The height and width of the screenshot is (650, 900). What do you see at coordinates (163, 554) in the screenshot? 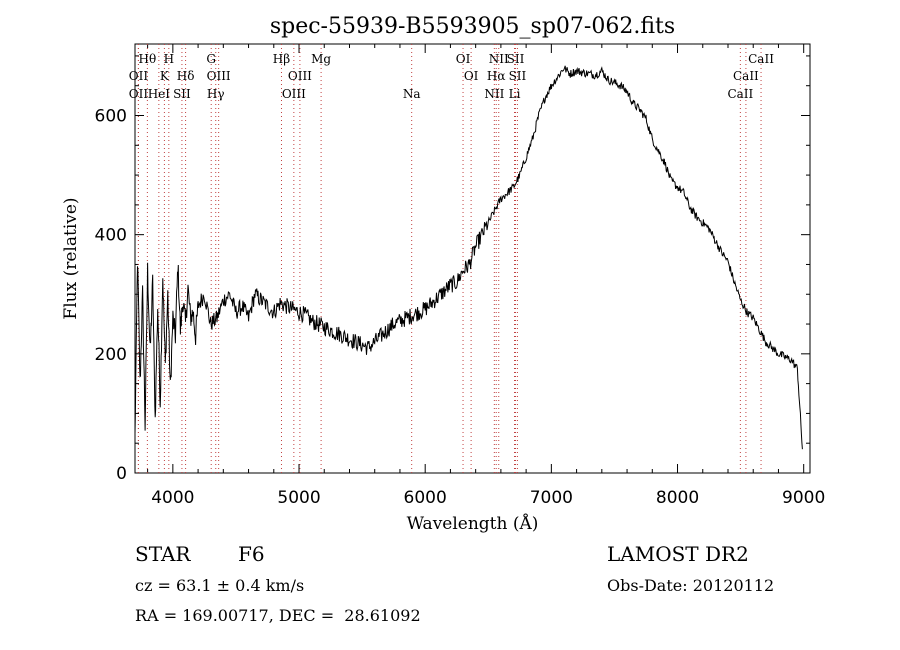
I see `object-class: STAR` at bounding box center [163, 554].